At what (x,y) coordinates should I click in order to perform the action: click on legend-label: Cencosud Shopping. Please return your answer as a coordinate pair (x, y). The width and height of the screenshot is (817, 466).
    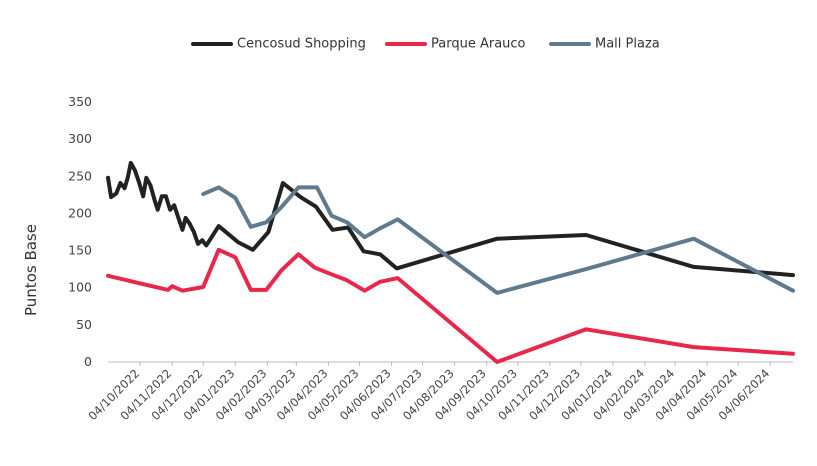
    Looking at the image, I should click on (301, 44).